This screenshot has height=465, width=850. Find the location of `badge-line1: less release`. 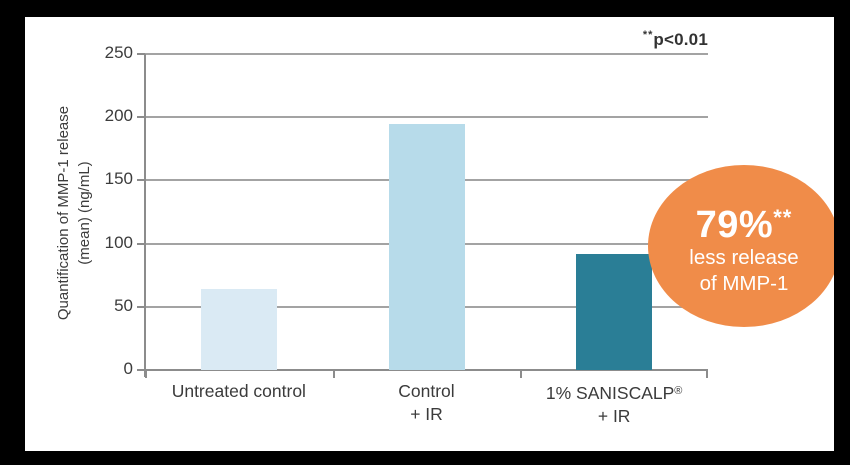

badge-line1: less release is located at coordinates (744, 257).